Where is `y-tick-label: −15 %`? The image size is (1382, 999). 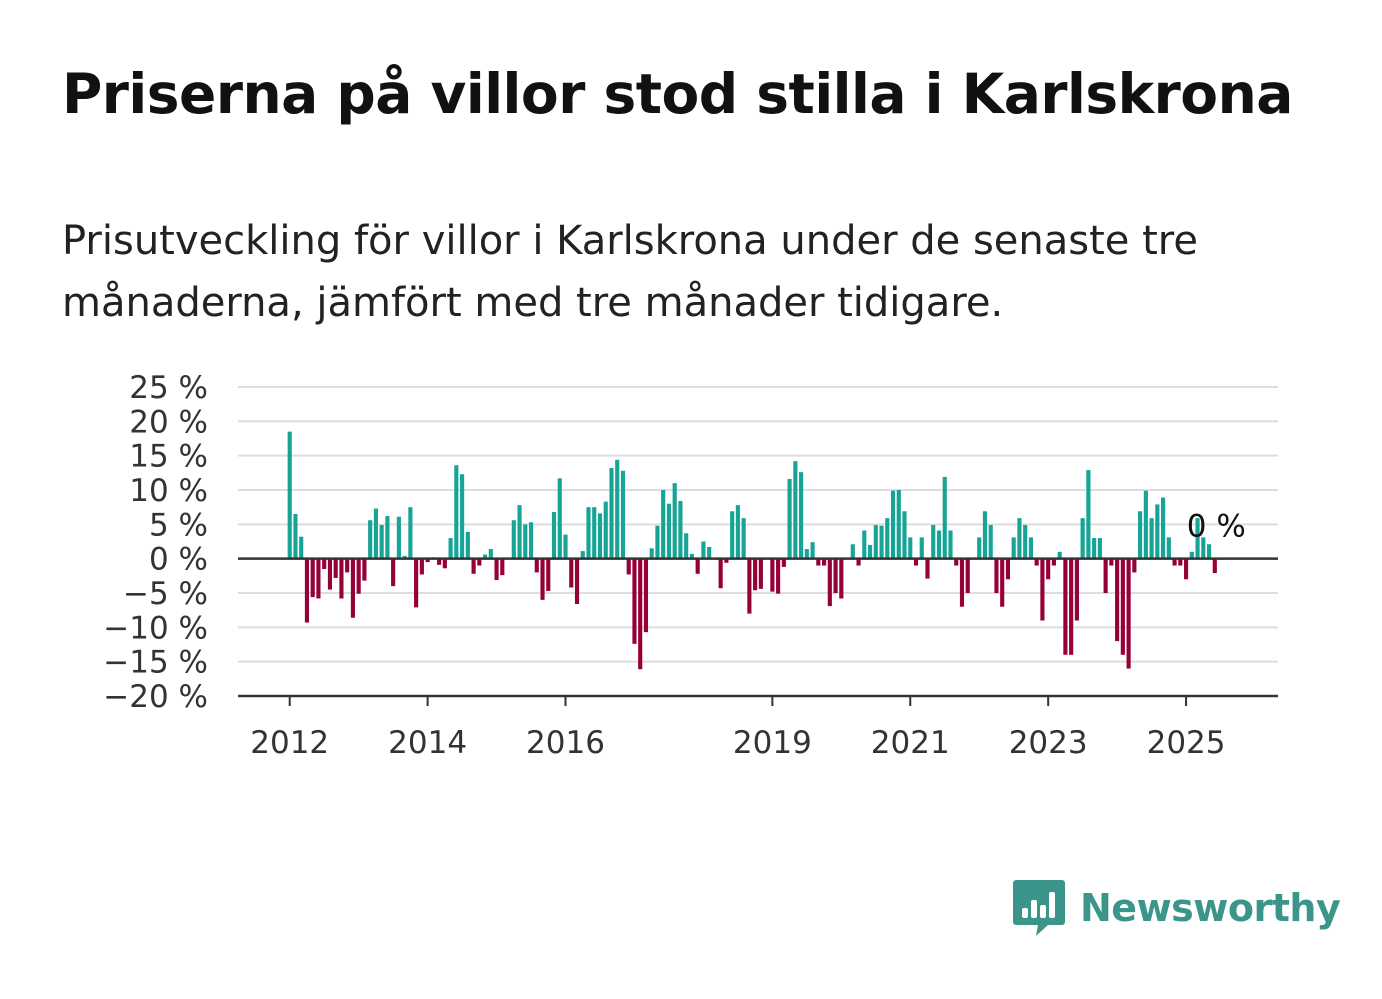
y-tick-label: −15 % is located at coordinates (155, 663).